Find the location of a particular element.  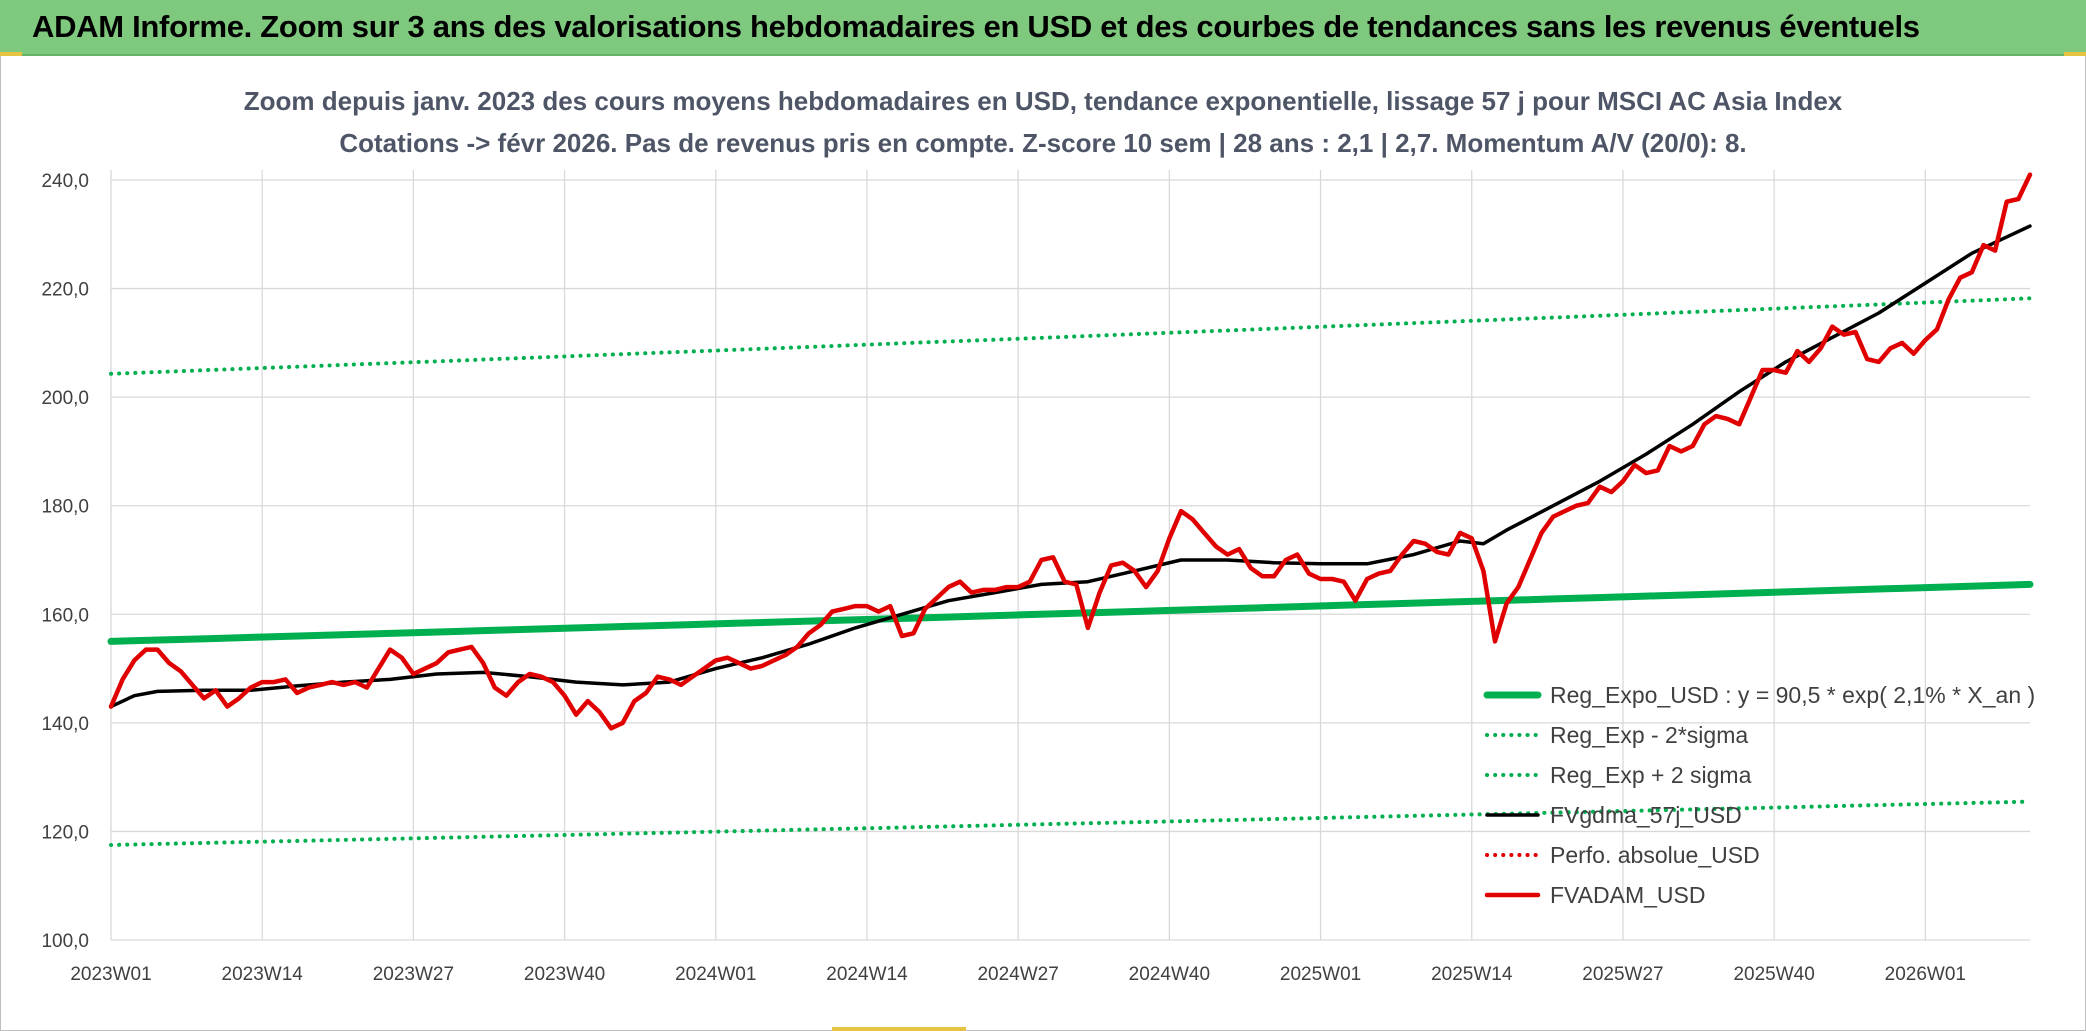

y-tick-label: 240,0 is located at coordinates (65, 181).